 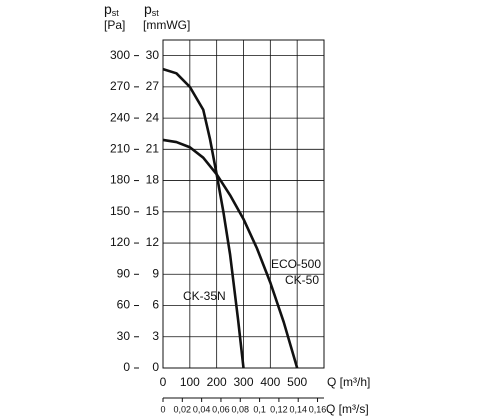 What do you see at coordinates (163, 382) in the screenshot?
I see `x-tick-label: 0` at bounding box center [163, 382].